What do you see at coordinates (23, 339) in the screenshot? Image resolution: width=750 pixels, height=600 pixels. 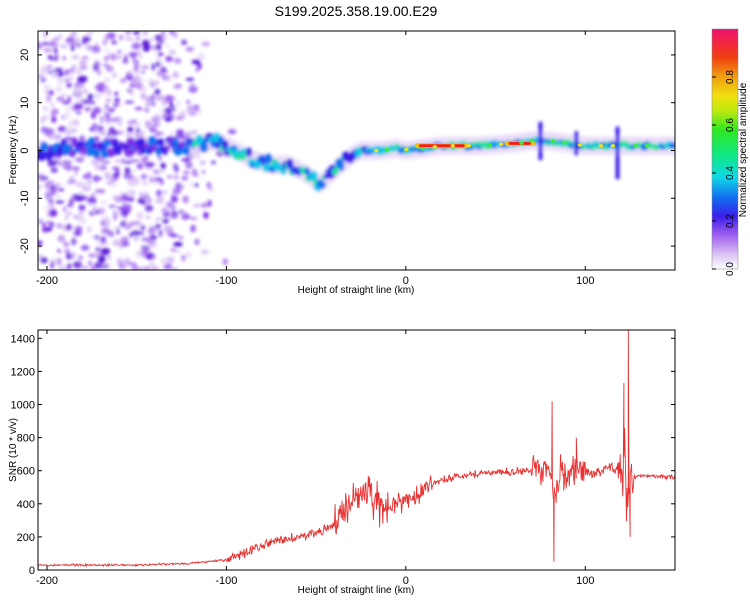 I see `snr-ytick-label: 1400` at bounding box center [23, 339].